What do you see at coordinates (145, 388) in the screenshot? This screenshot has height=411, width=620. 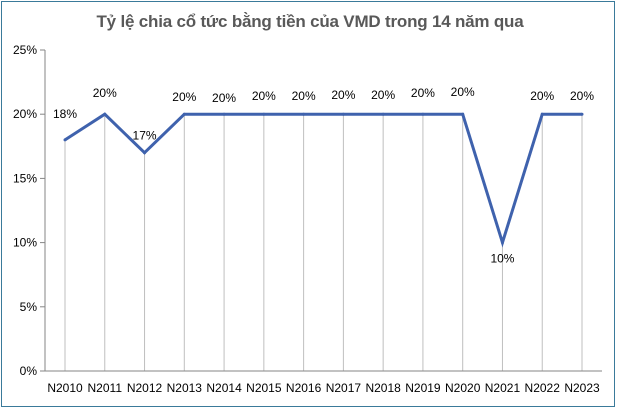 I see `x-tick-label: N2012` at bounding box center [145, 388].